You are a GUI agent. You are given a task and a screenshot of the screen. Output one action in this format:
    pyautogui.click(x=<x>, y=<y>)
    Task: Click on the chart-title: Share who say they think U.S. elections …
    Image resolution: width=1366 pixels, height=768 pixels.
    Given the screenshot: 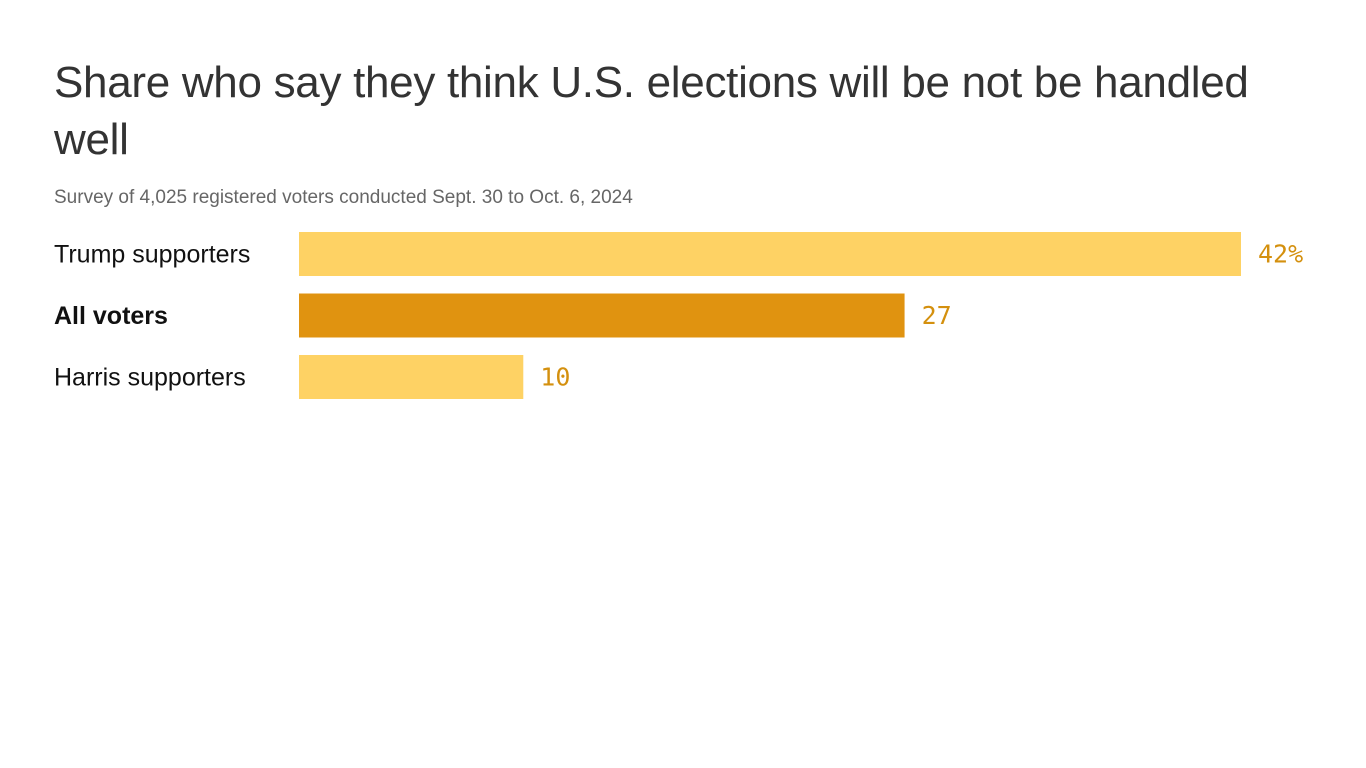 What is the action you would take?
    pyautogui.click(x=651, y=111)
    